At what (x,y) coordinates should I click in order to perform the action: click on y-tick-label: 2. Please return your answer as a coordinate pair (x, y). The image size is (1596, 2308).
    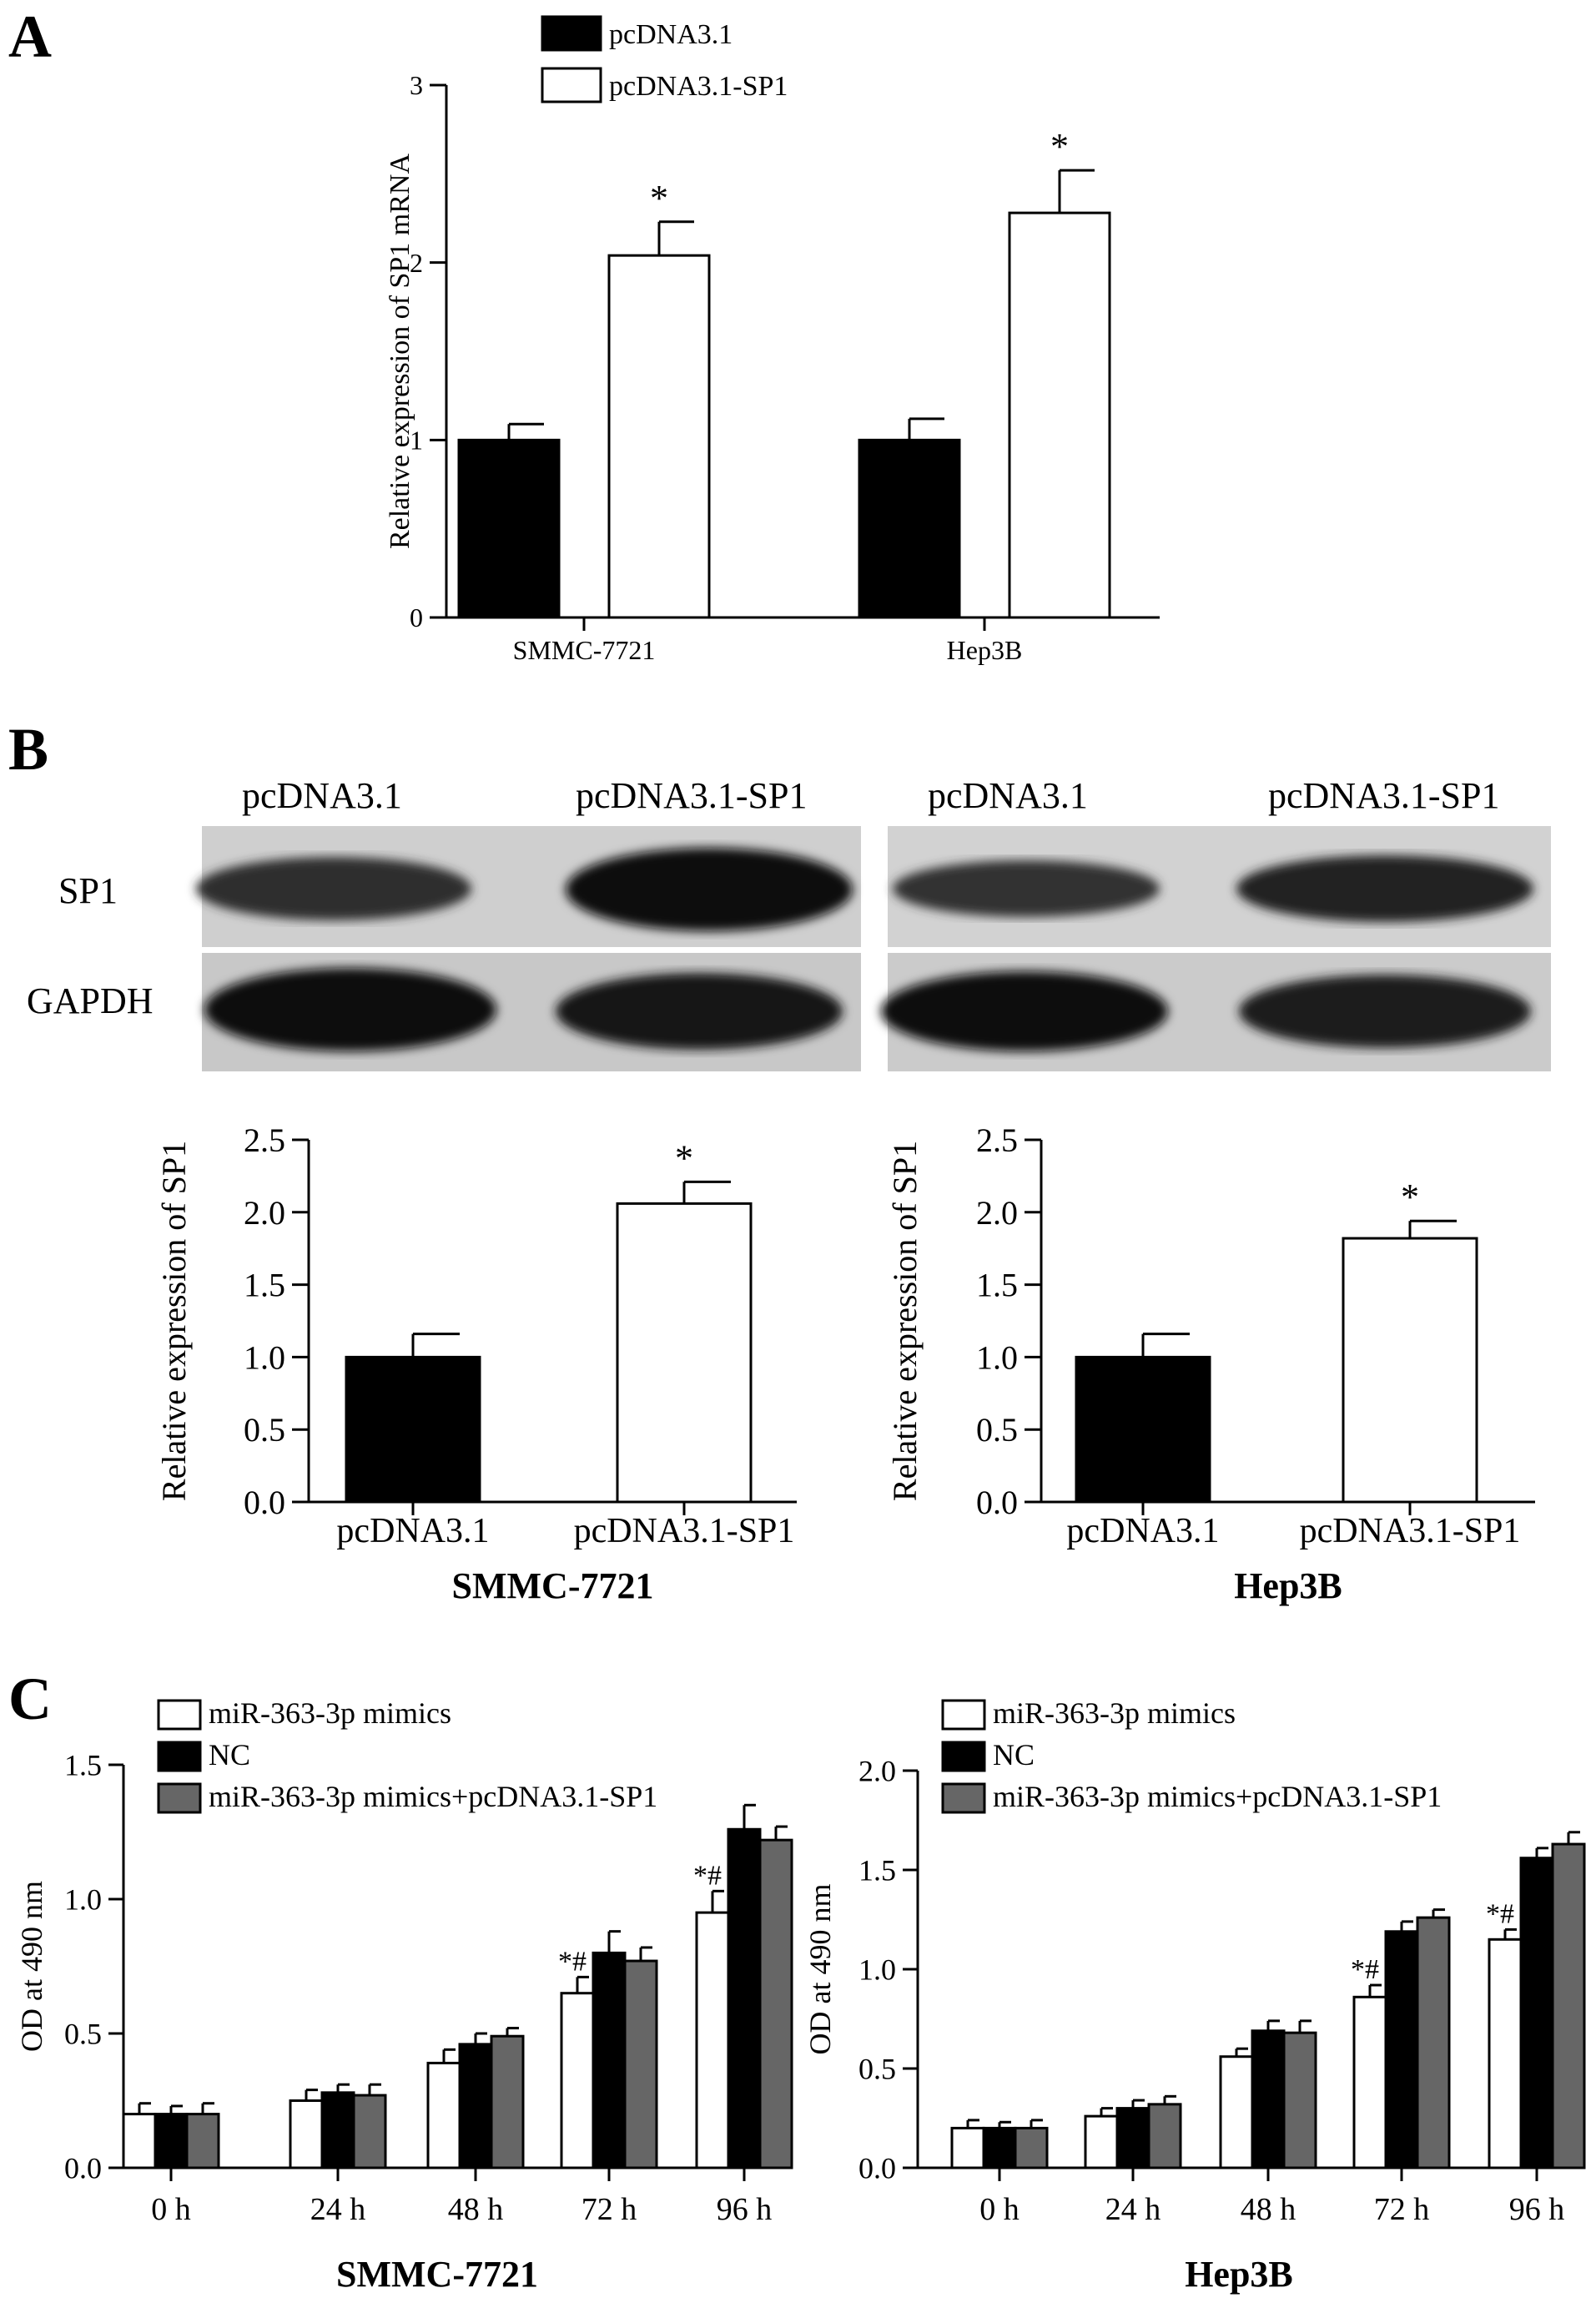
    Looking at the image, I should click on (416, 263).